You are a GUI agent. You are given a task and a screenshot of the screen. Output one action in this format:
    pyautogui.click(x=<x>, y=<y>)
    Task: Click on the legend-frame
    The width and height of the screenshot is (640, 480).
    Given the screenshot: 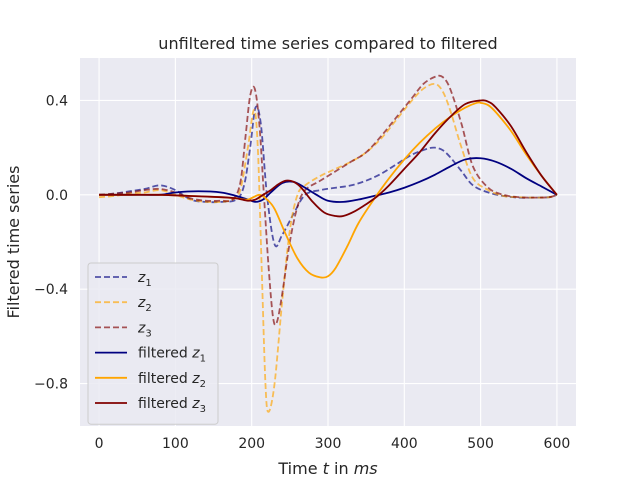 What is the action you would take?
    pyautogui.click(x=153, y=343)
    